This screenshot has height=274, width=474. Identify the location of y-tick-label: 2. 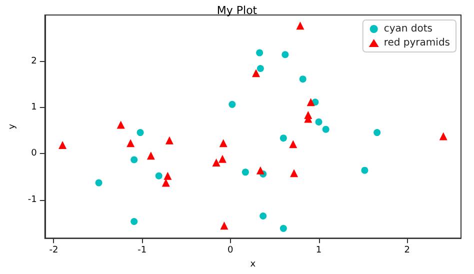
(34, 61).